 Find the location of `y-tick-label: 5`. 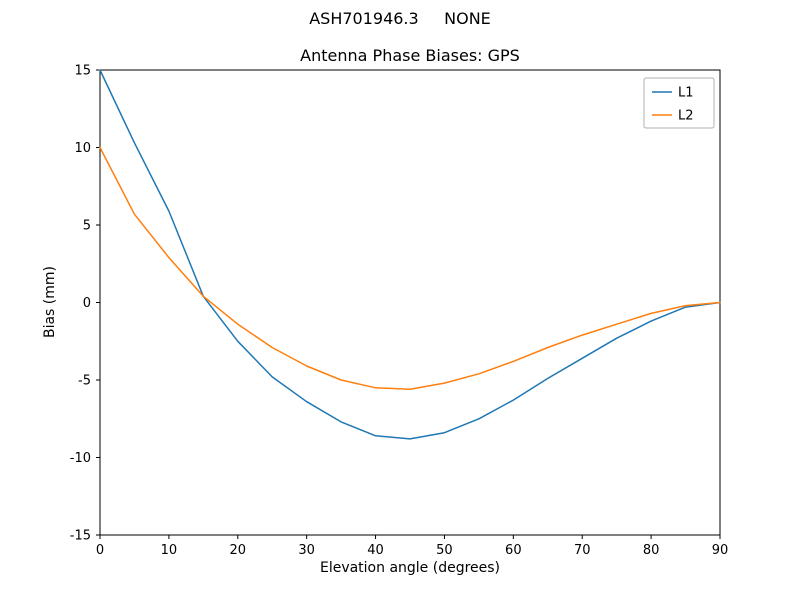

y-tick-label: 5 is located at coordinates (87, 226).